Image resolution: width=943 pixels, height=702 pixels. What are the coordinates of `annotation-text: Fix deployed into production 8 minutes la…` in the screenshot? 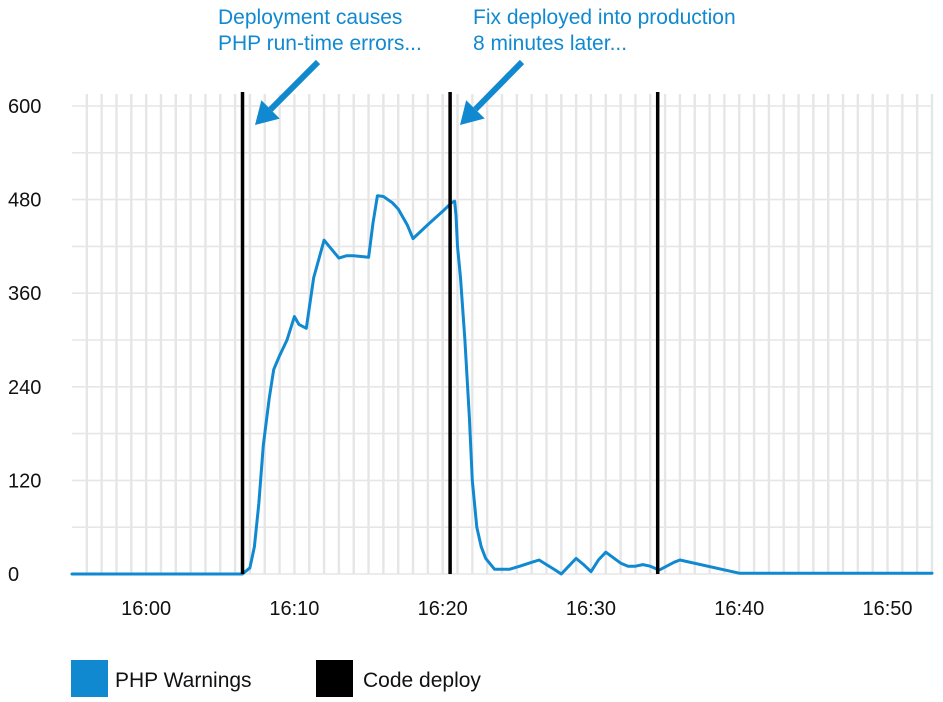 It's located at (604, 30).